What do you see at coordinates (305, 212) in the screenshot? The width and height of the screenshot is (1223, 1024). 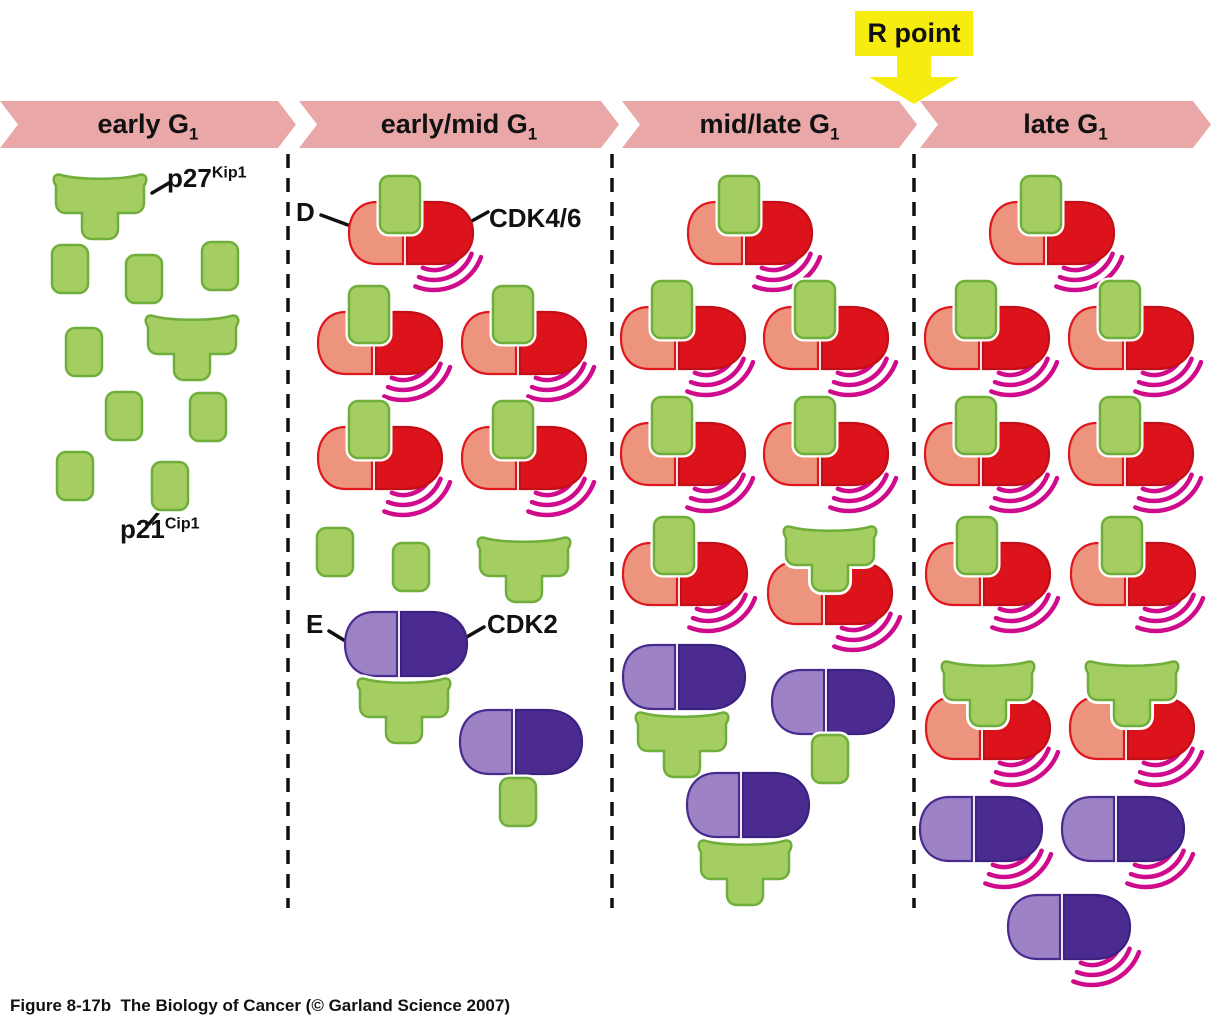 I see `label-text: D` at bounding box center [305, 212].